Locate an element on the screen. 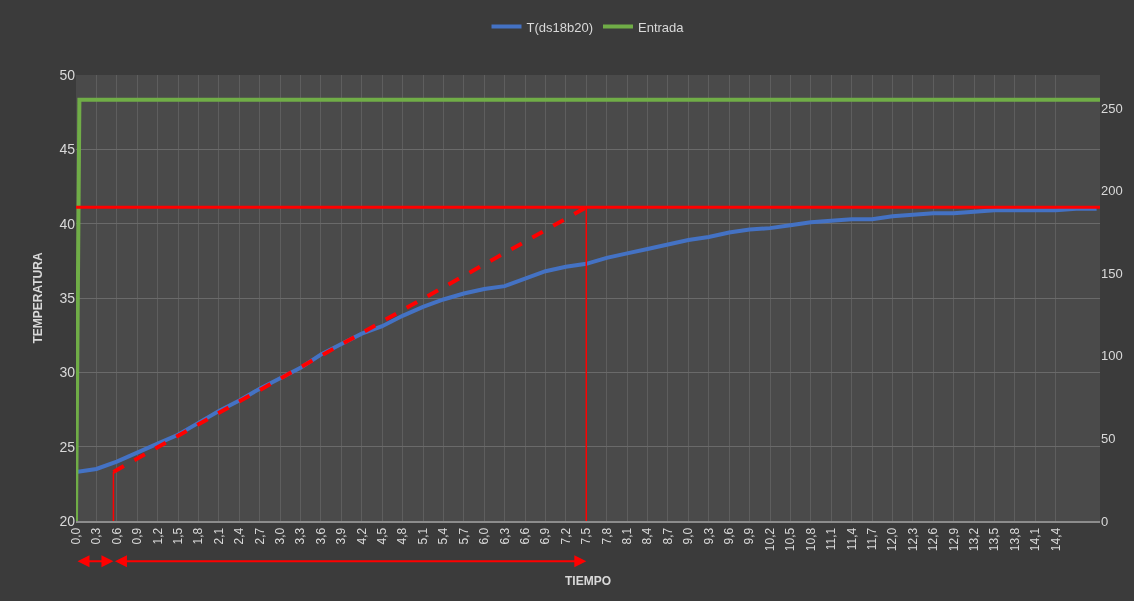  x-tick-label: 1,2 is located at coordinates (157, 536).